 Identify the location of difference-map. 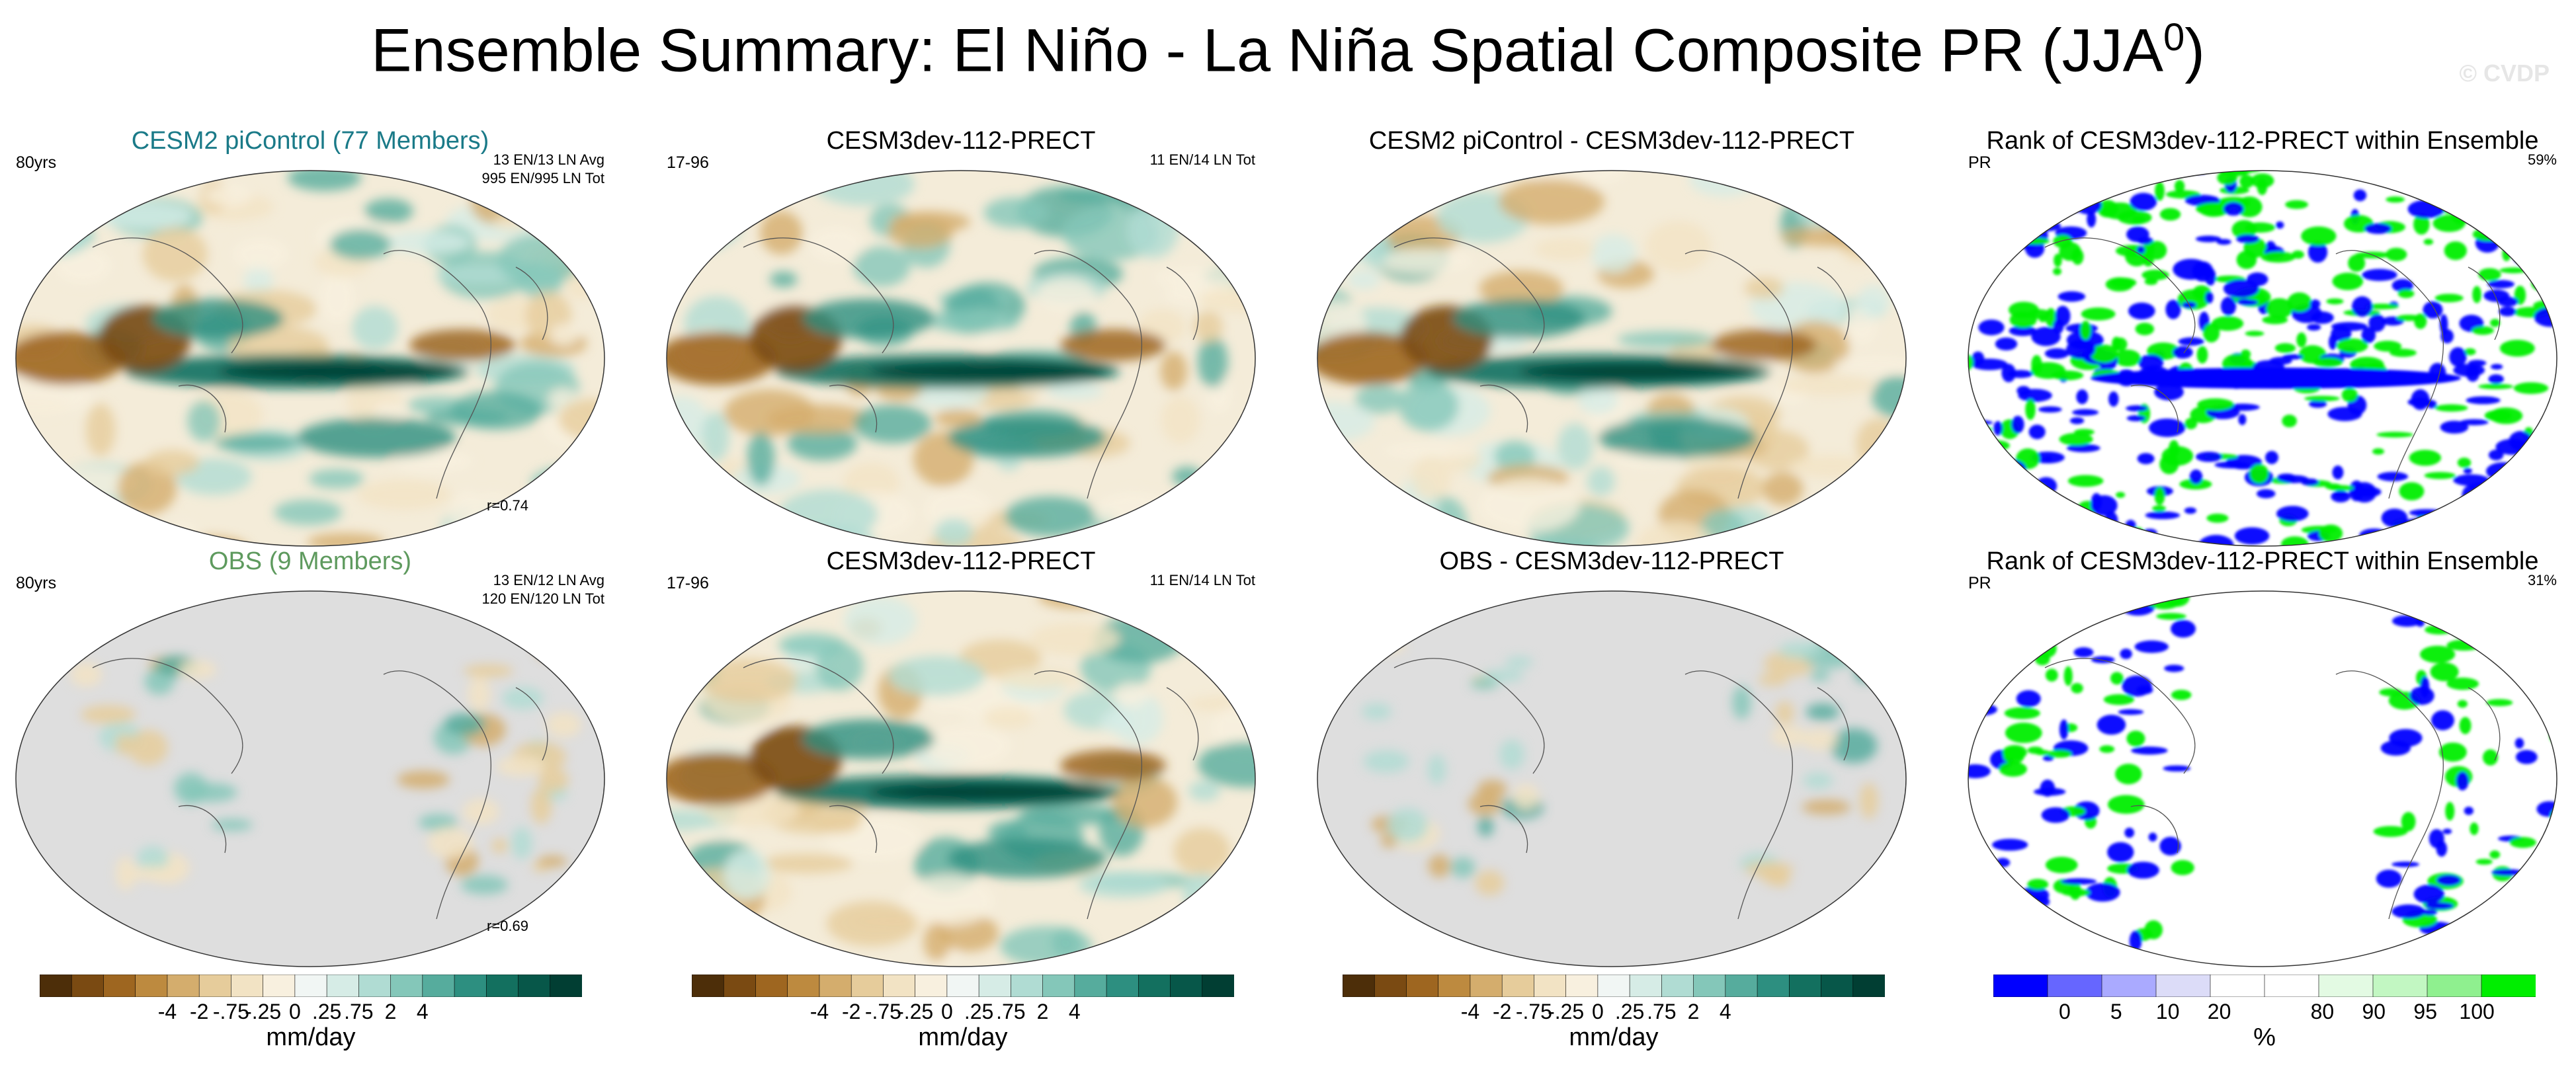
(1612, 358).